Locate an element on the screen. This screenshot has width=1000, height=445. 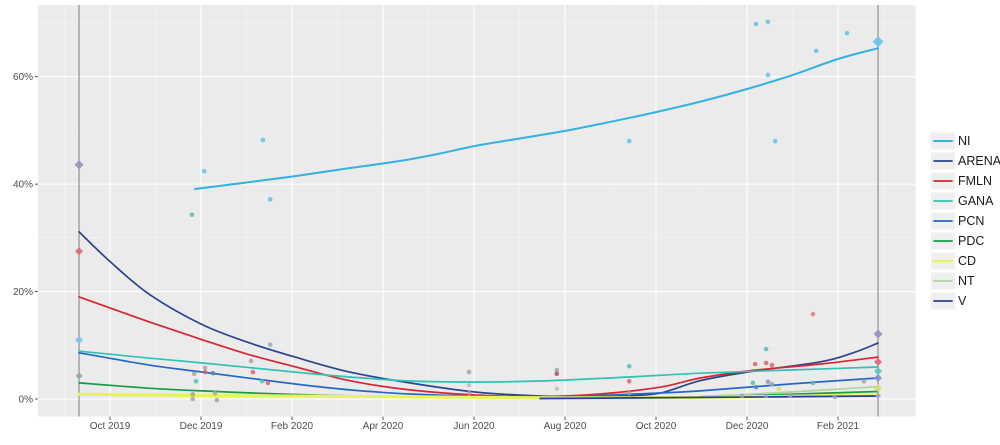
x-axis-label: Apr 2020 is located at coordinates (383, 426).